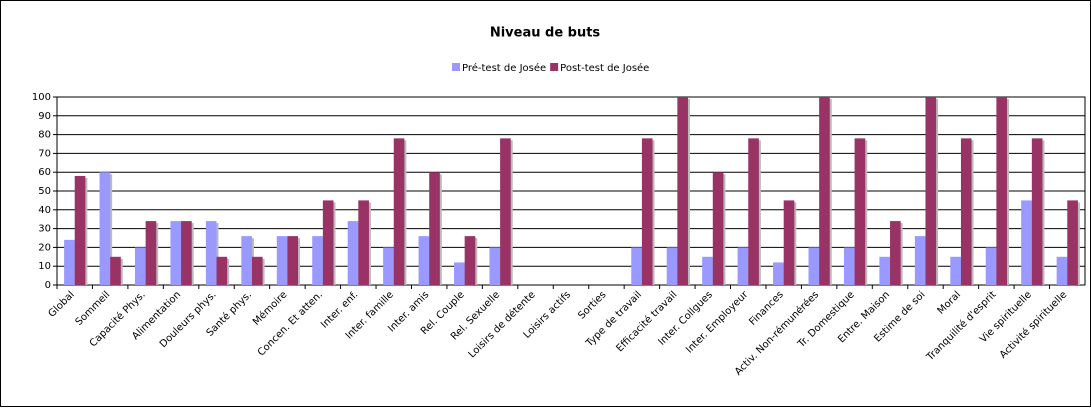 Image resolution: width=1091 pixels, height=411 pixels. What do you see at coordinates (44, 266) in the screenshot?
I see `y-tick-label: 10` at bounding box center [44, 266].